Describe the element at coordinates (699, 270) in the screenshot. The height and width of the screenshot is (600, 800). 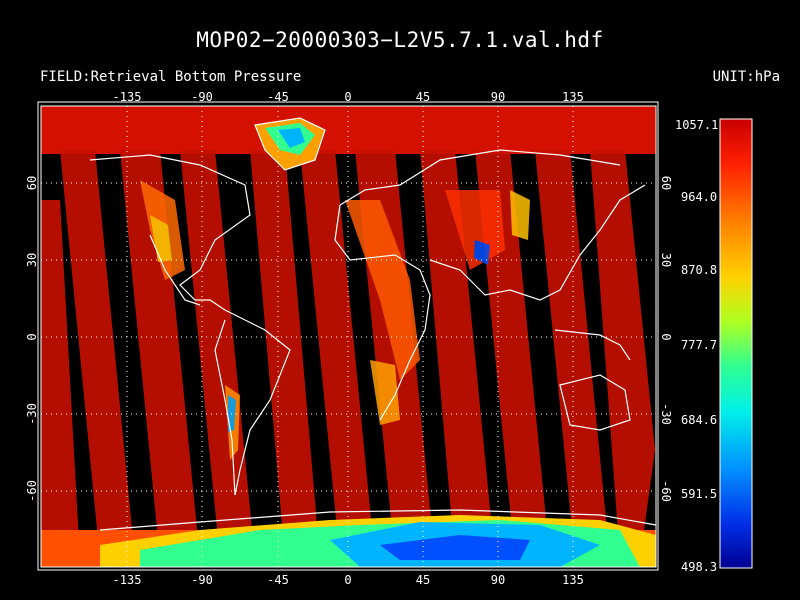
I see `colorbar-tick-label: 870.8` at that location.